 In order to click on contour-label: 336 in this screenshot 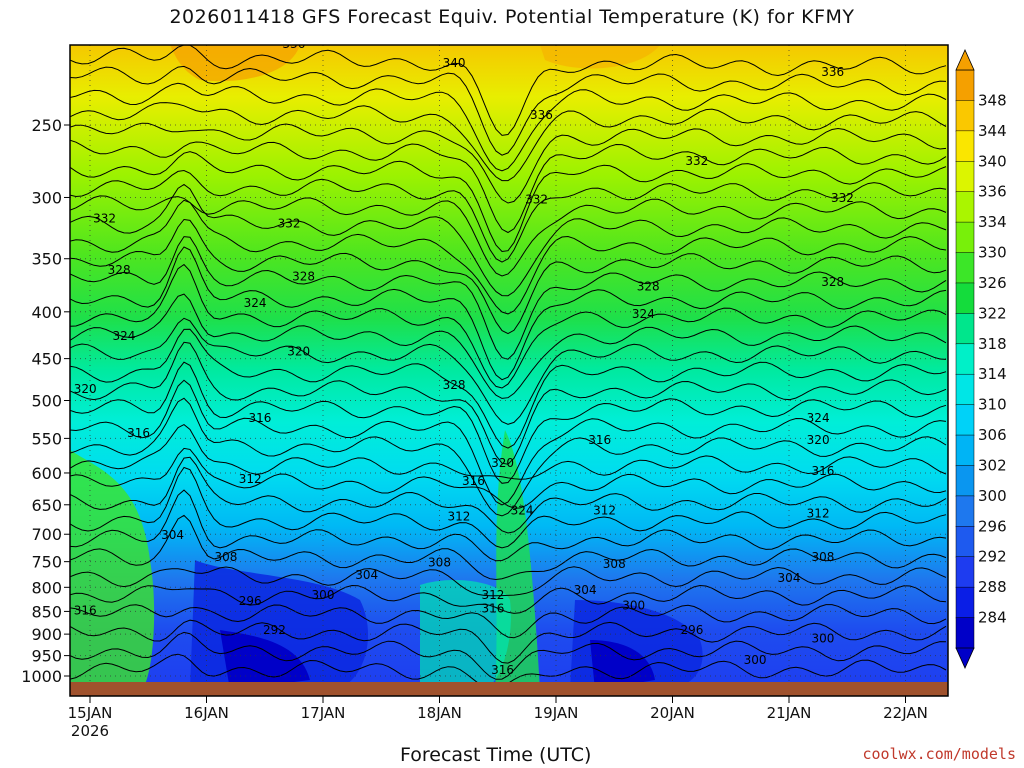, I will do `click(293, 44)`.